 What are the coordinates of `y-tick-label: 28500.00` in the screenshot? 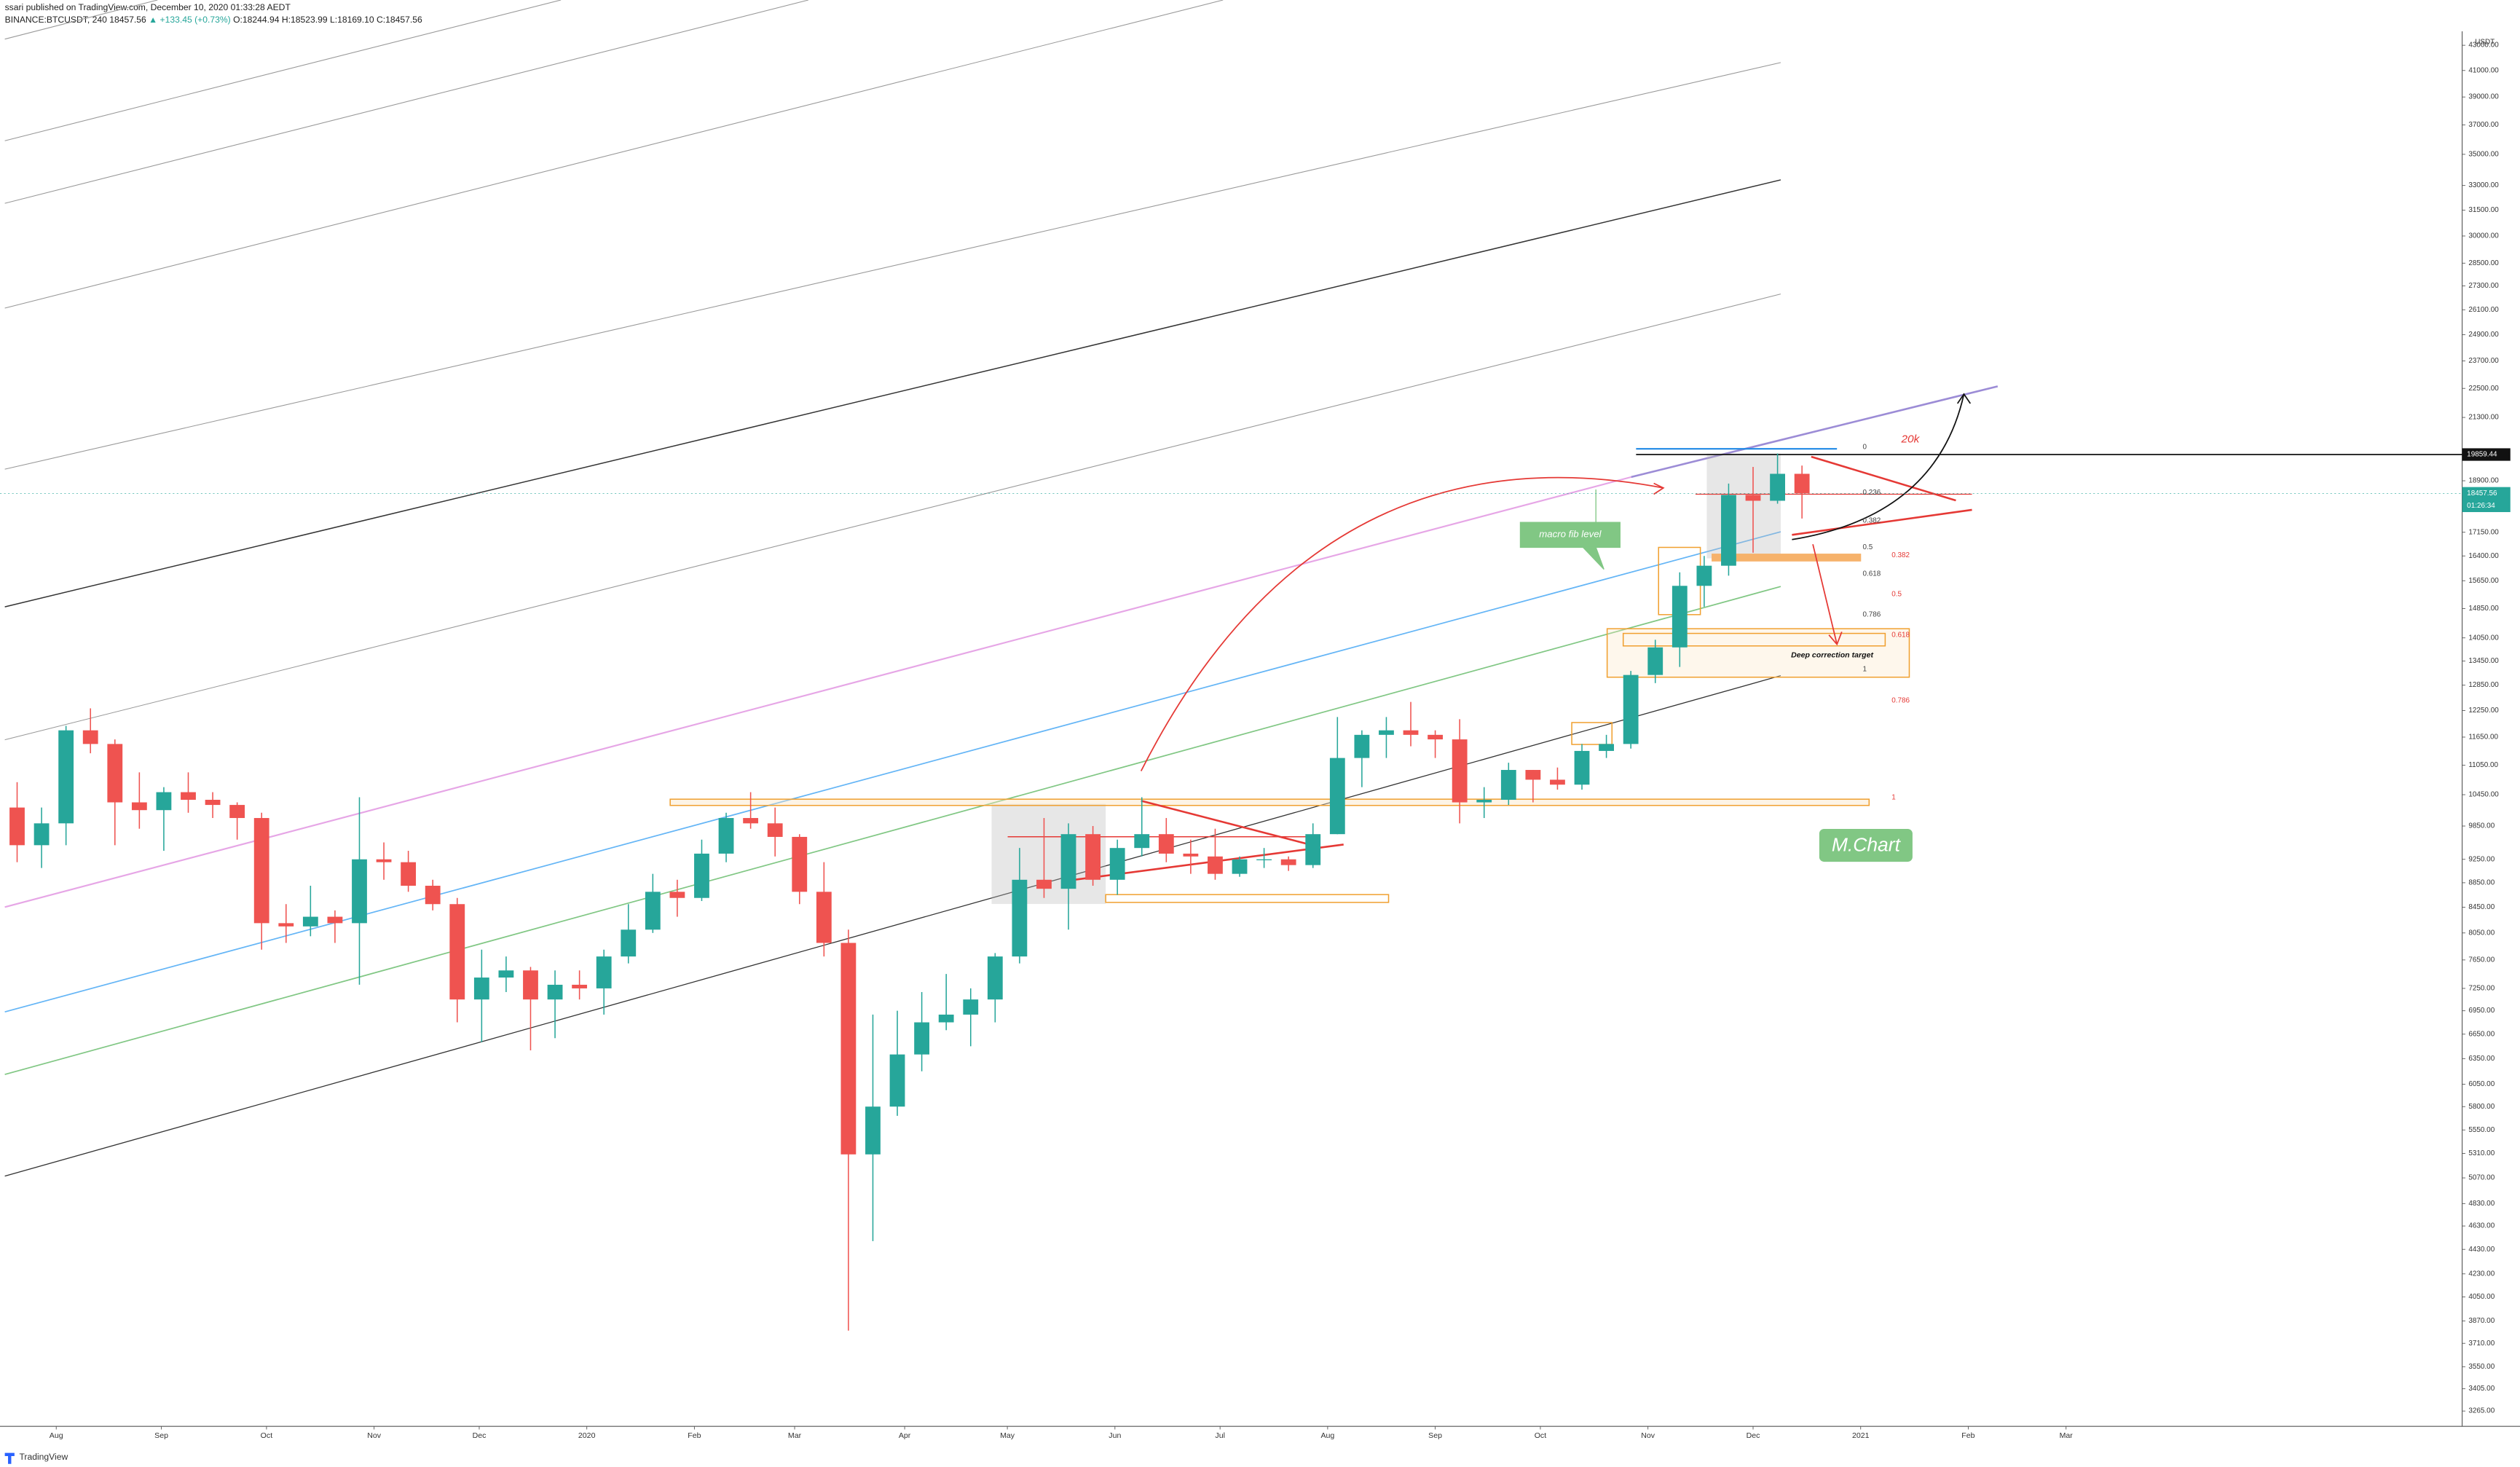 It's located at (2483, 263).